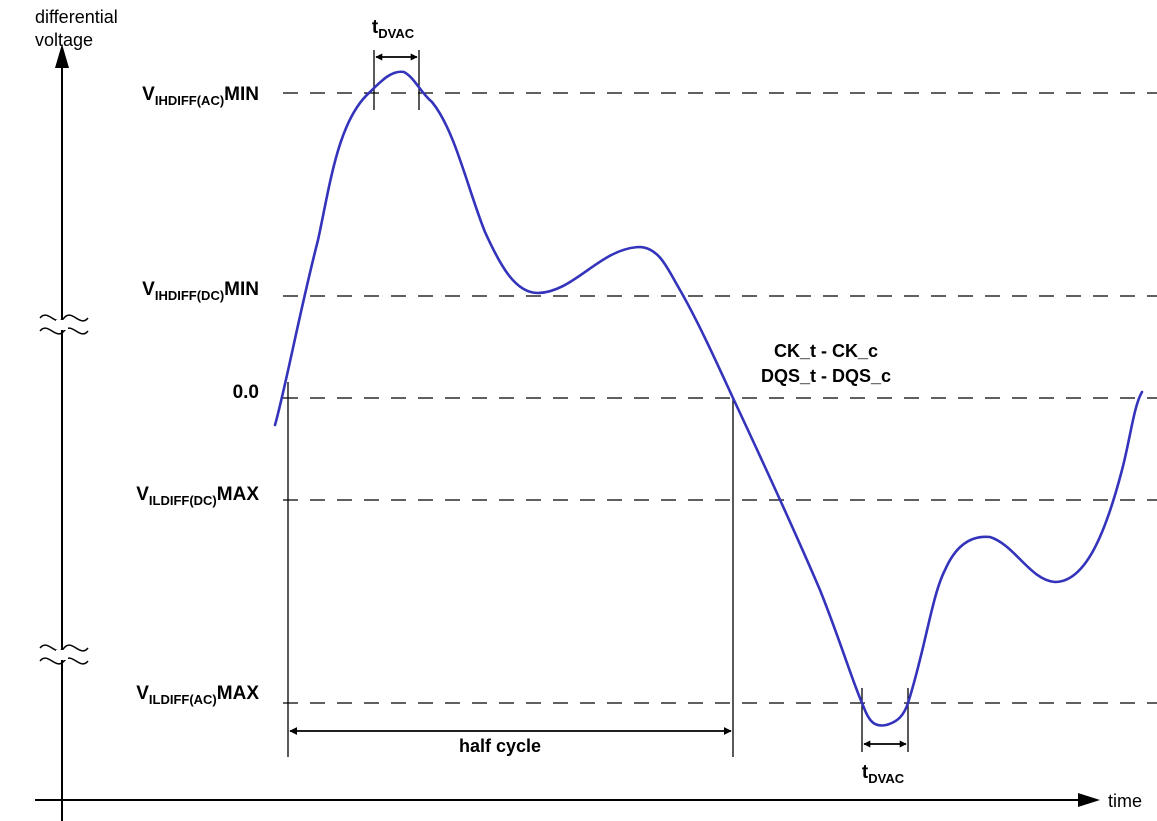 The width and height of the screenshot is (1157, 821). I want to click on half-cycle-label: half cycle, so click(500, 746).